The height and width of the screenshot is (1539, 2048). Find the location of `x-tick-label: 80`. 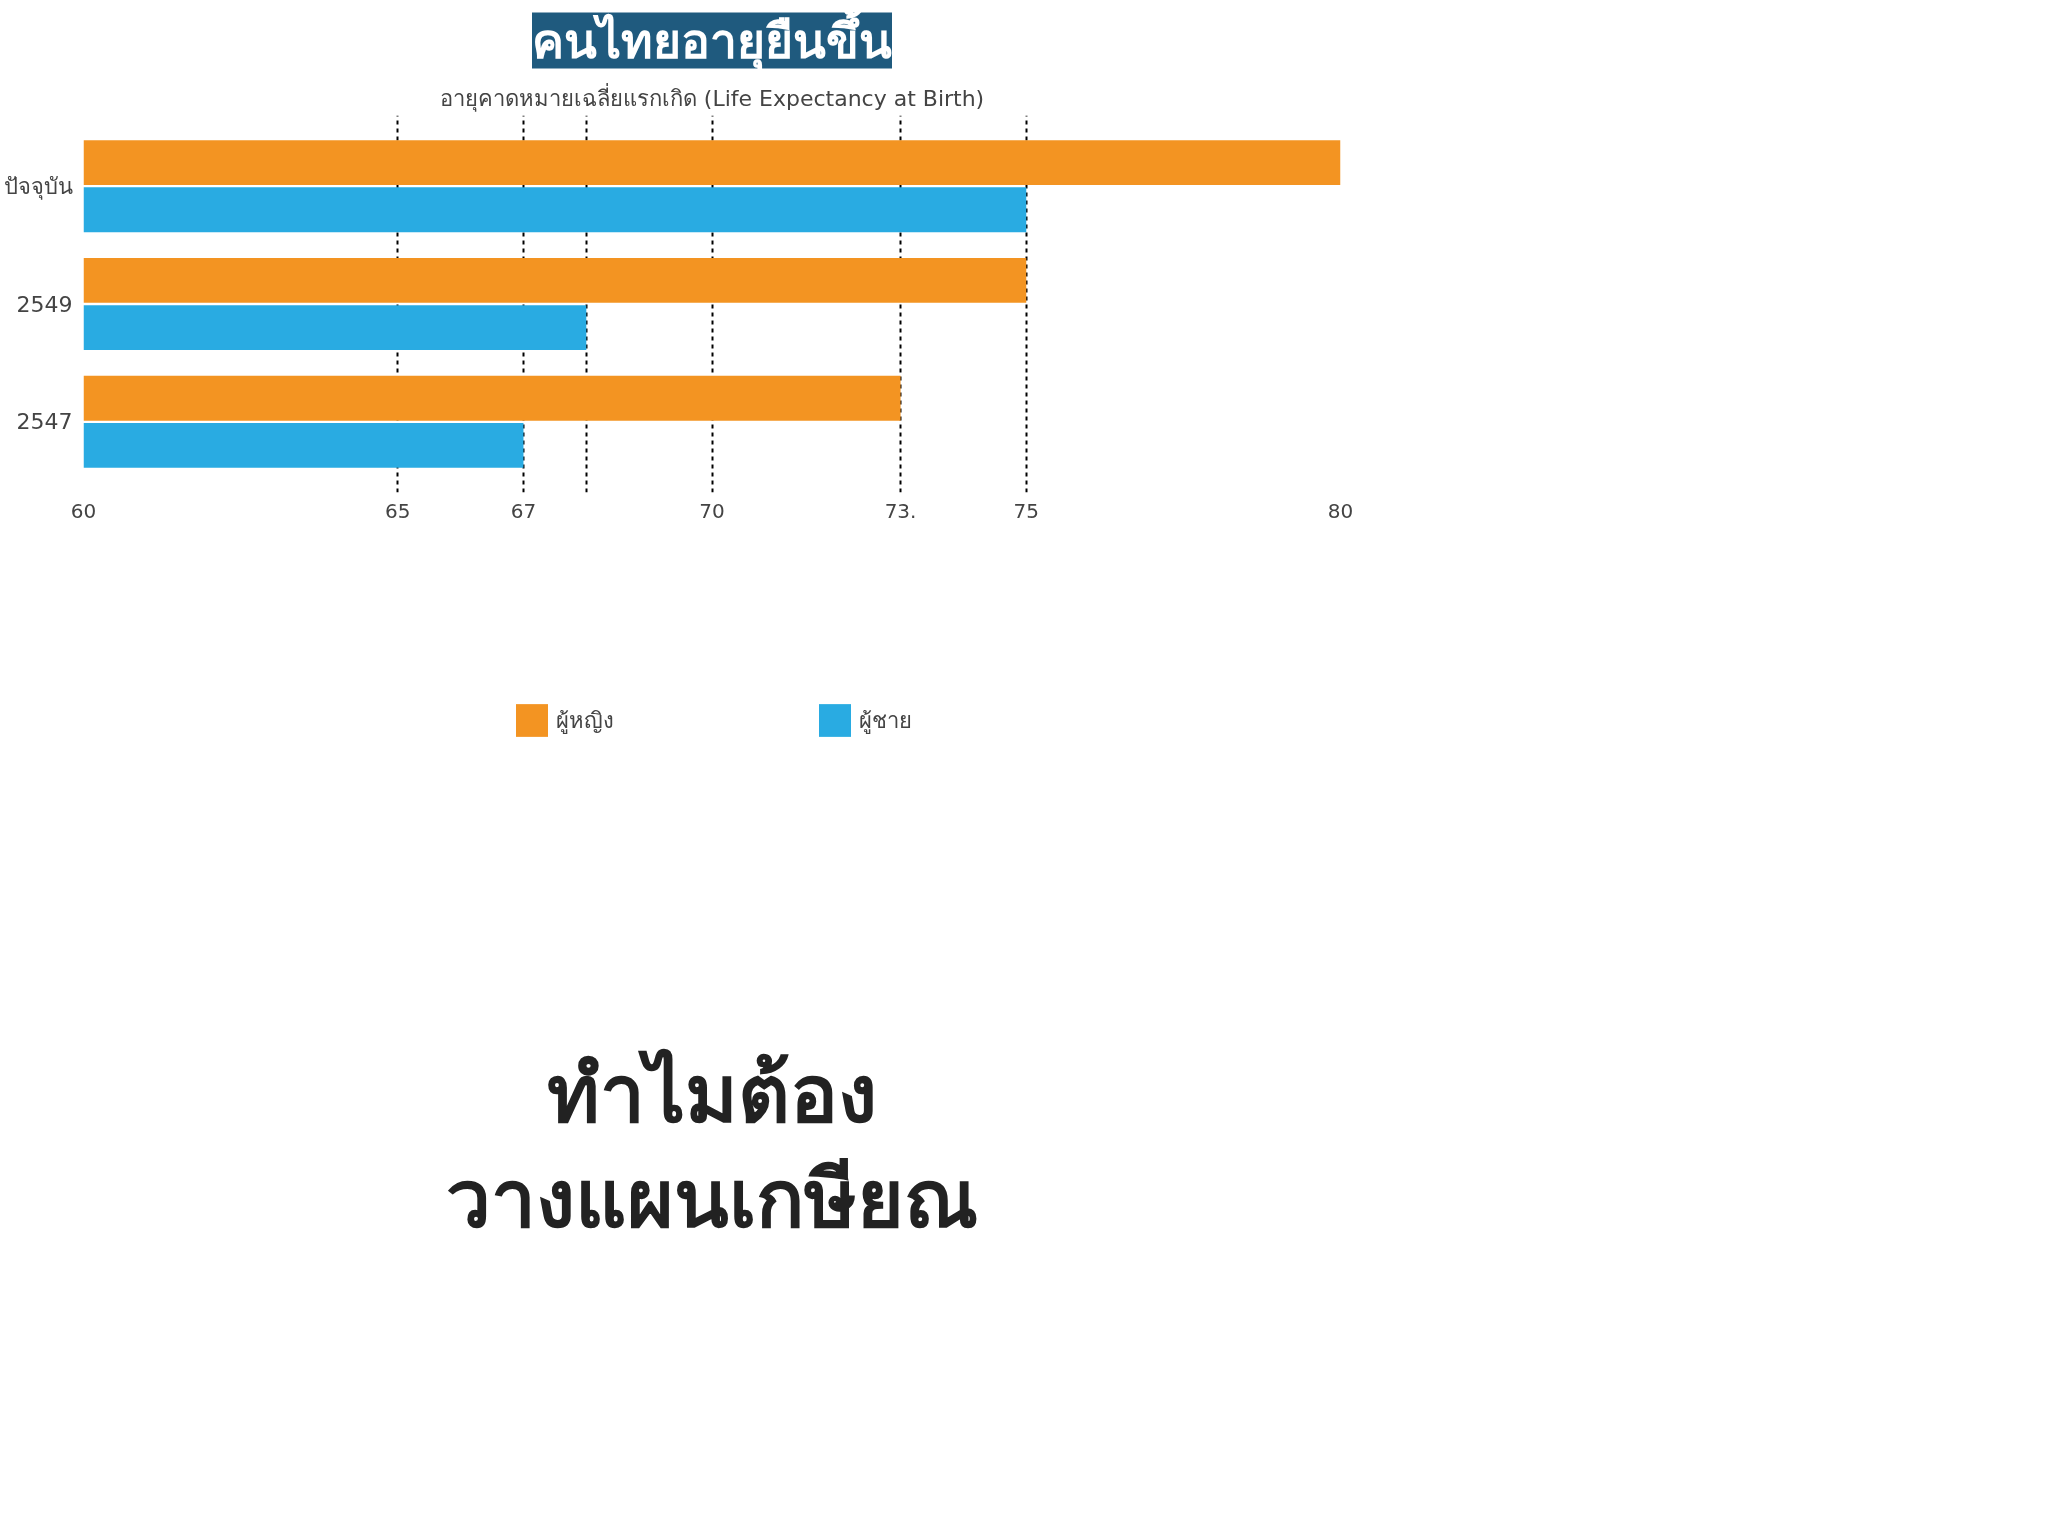

x-tick-label: 80 is located at coordinates (1340, 510).